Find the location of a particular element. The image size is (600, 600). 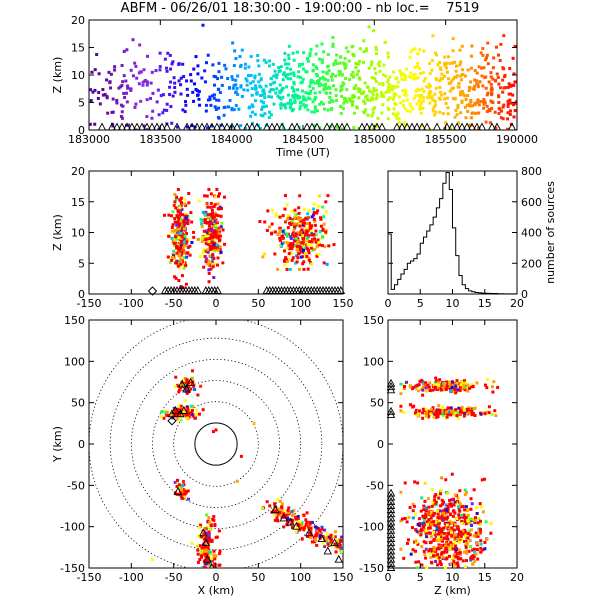

station-marker is located at coordinates (186, 388).